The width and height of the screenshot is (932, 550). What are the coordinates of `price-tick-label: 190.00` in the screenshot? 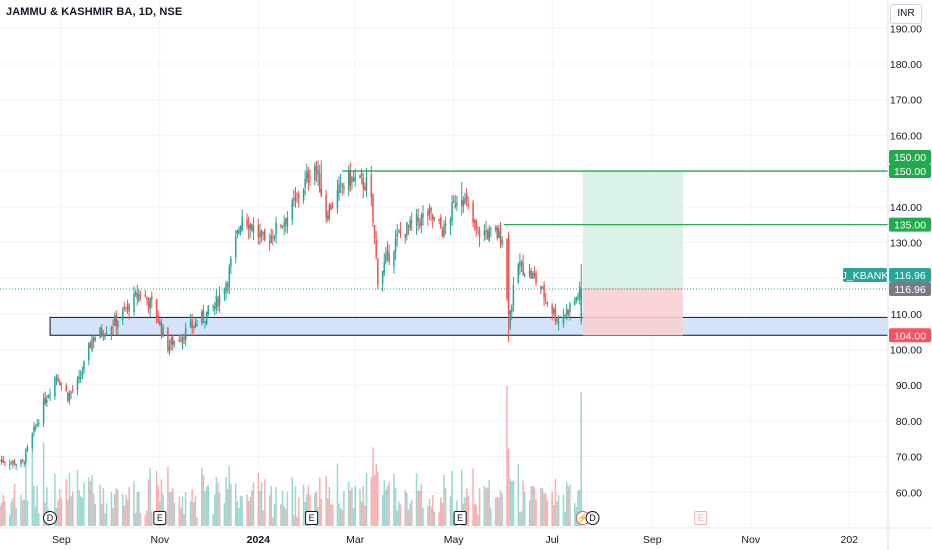 It's located at (906, 29).